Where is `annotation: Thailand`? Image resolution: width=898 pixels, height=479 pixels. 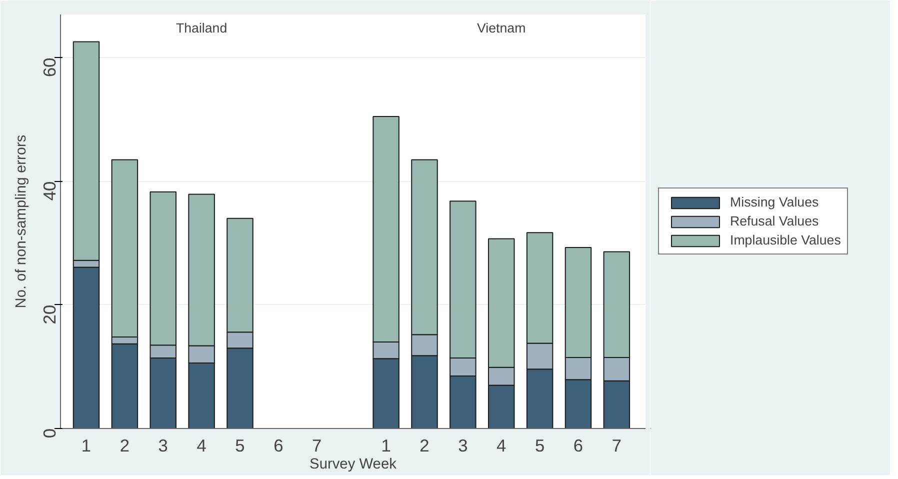 annotation: Thailand is located at coordinates (202, 28).